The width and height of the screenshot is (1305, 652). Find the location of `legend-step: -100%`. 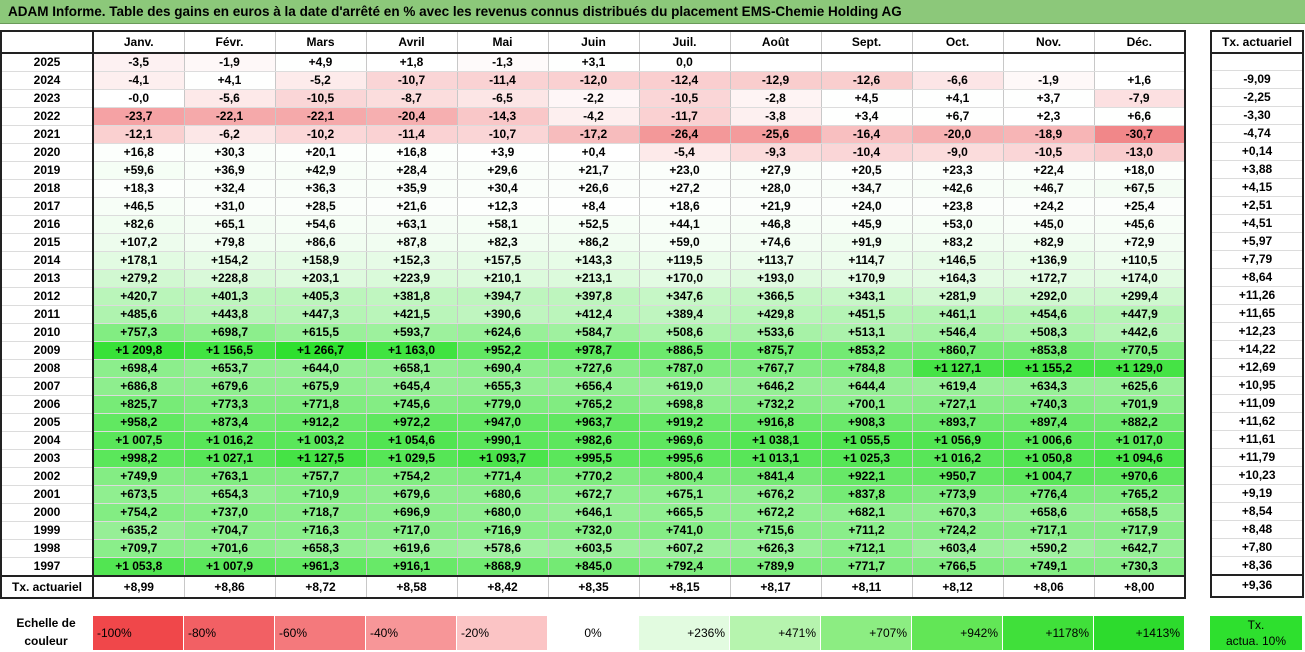

legend-step: -100% is located at coordinates (138, 633).